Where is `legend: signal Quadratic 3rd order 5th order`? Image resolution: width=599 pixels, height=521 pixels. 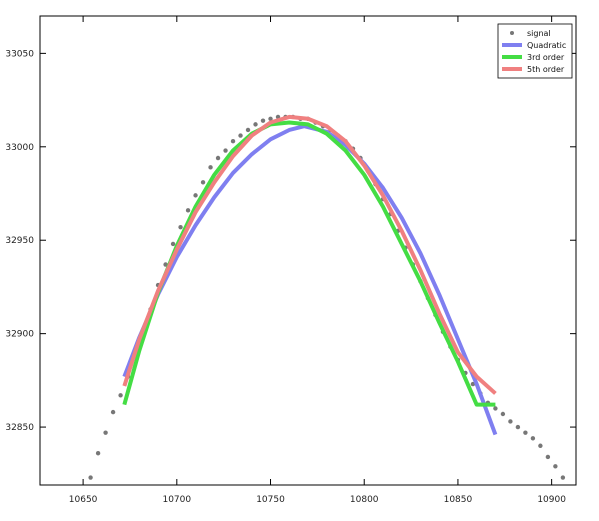 legend: signal Quadratic 3rd order 5th order is located at coordinates (535, 51).